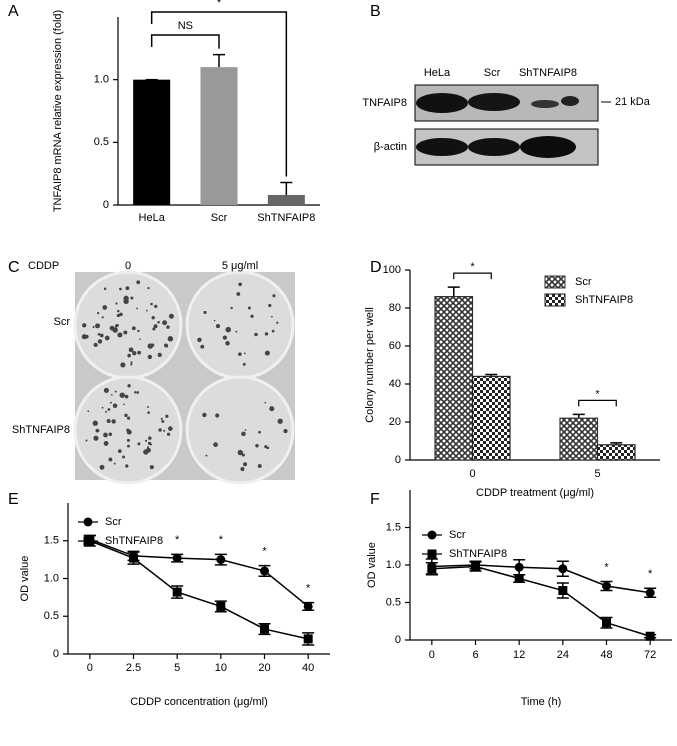  What do you see at coordinates (395, 346) in the screenshot?
I see `y-tick-label: 60` at bounding box center [395, 346].